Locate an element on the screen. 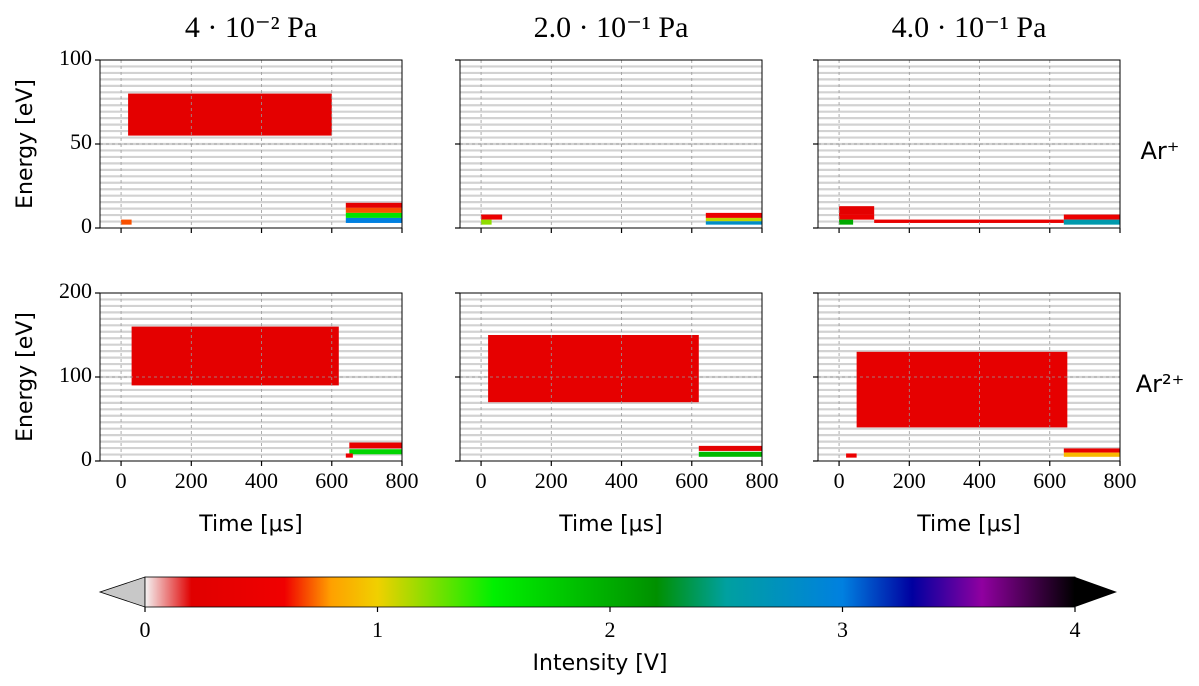 The width and height of the screenshot is (1199, 686). column-title: 4.0 · 10⁻¹ Pa is located at coordinates (969, 27).